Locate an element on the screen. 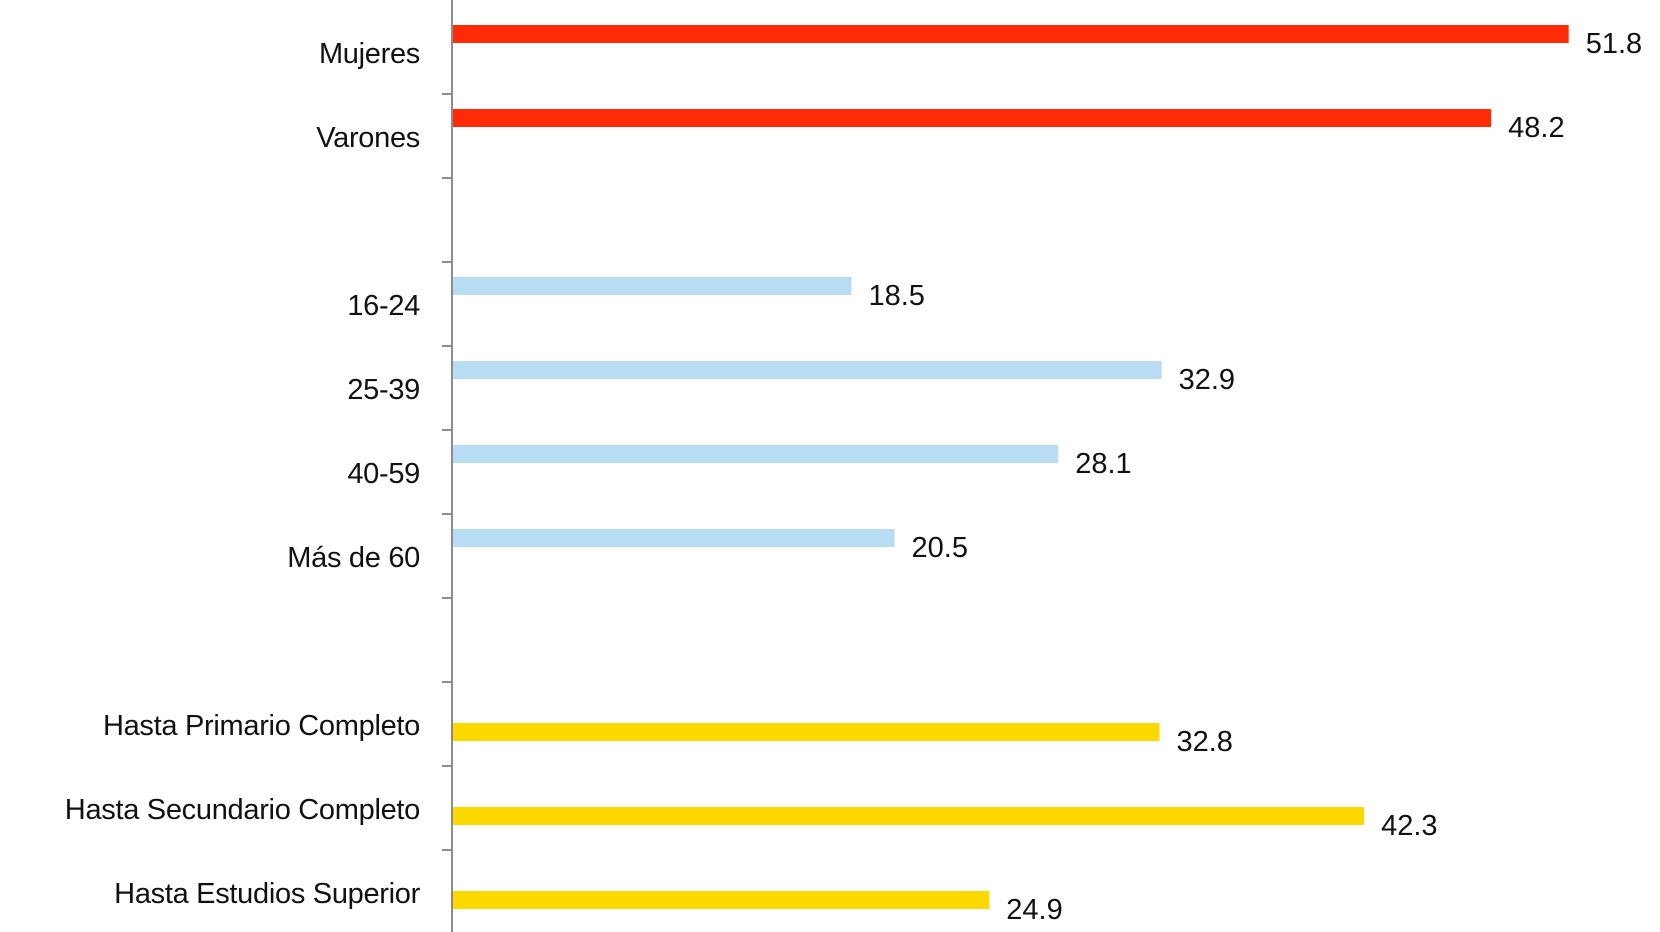 This screenshot has width=1660, height=932. data-label-25-39: 32.9 is located at coordinates (1207, 380).